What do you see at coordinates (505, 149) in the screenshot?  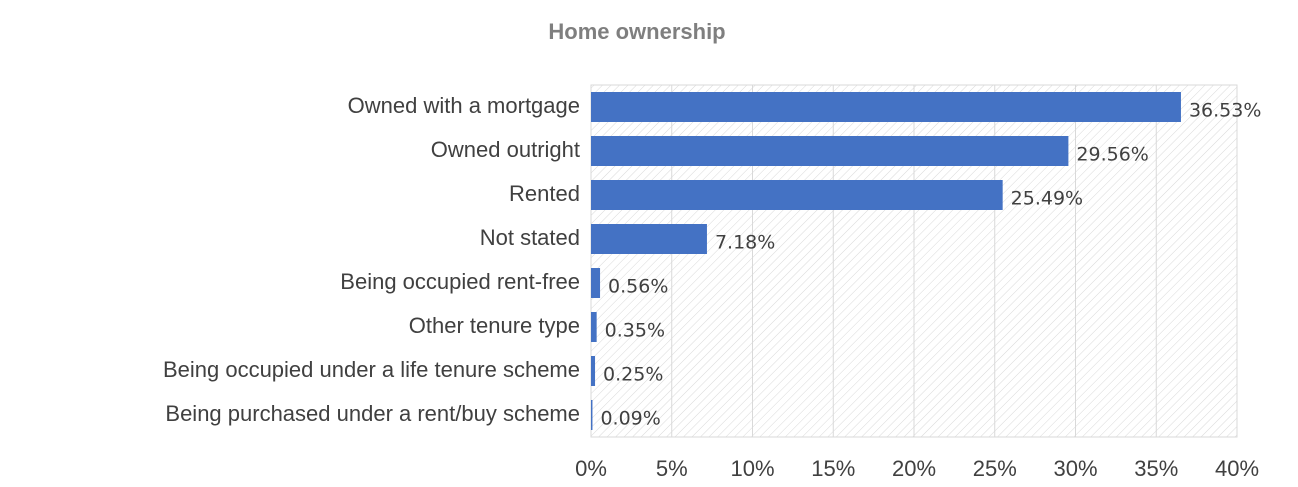 I see `y-tick-label: Owned outright` at bounding box center [505, 149].